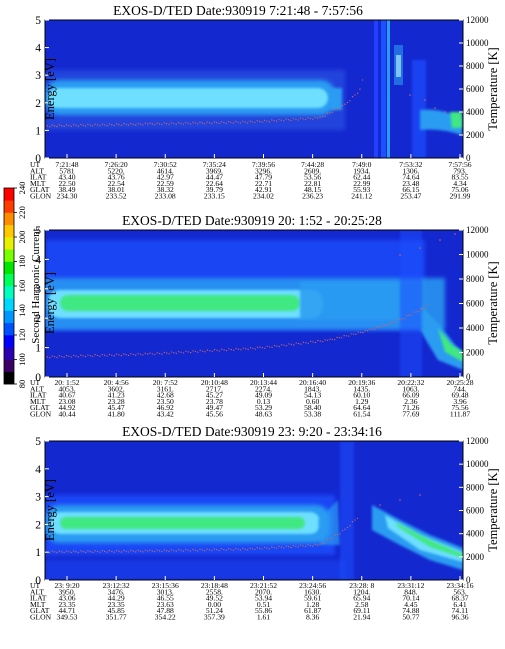 This screenshot has height=649, width=505. I want to click on table-cell: 54.13, so click(312, 395).